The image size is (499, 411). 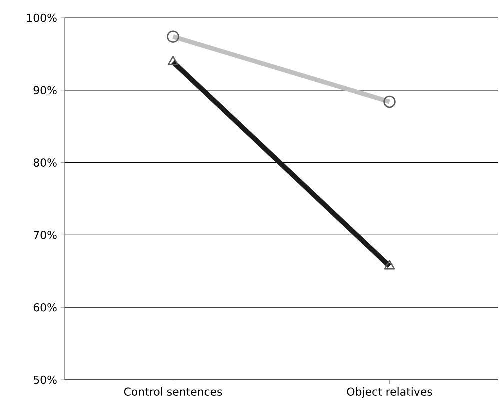 I want to click on x-tick-label: Control sentences, so click(x=173, y=392).